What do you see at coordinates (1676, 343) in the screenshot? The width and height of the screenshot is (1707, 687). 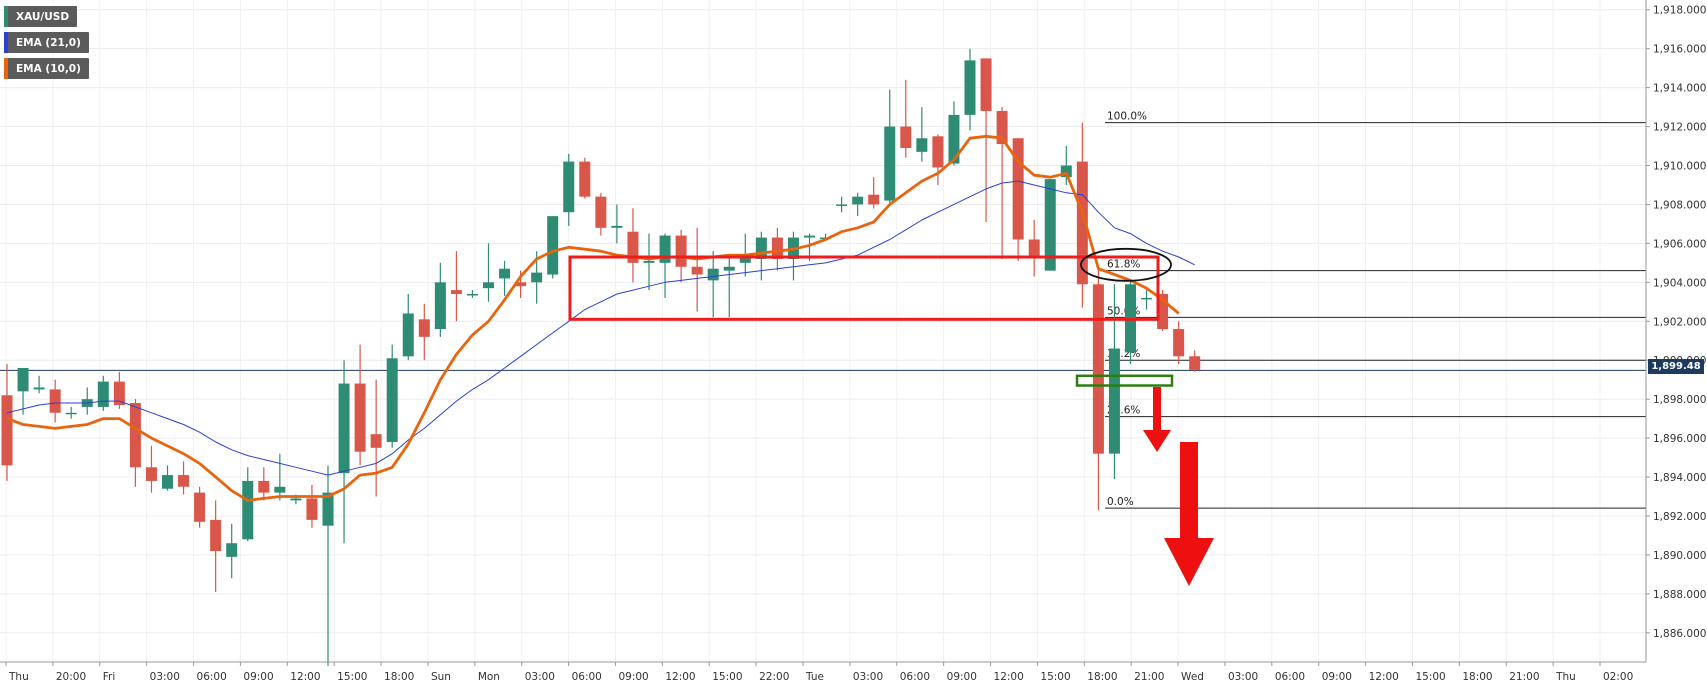 I see `price-axis-bg` at bounding box center [1676, 343].